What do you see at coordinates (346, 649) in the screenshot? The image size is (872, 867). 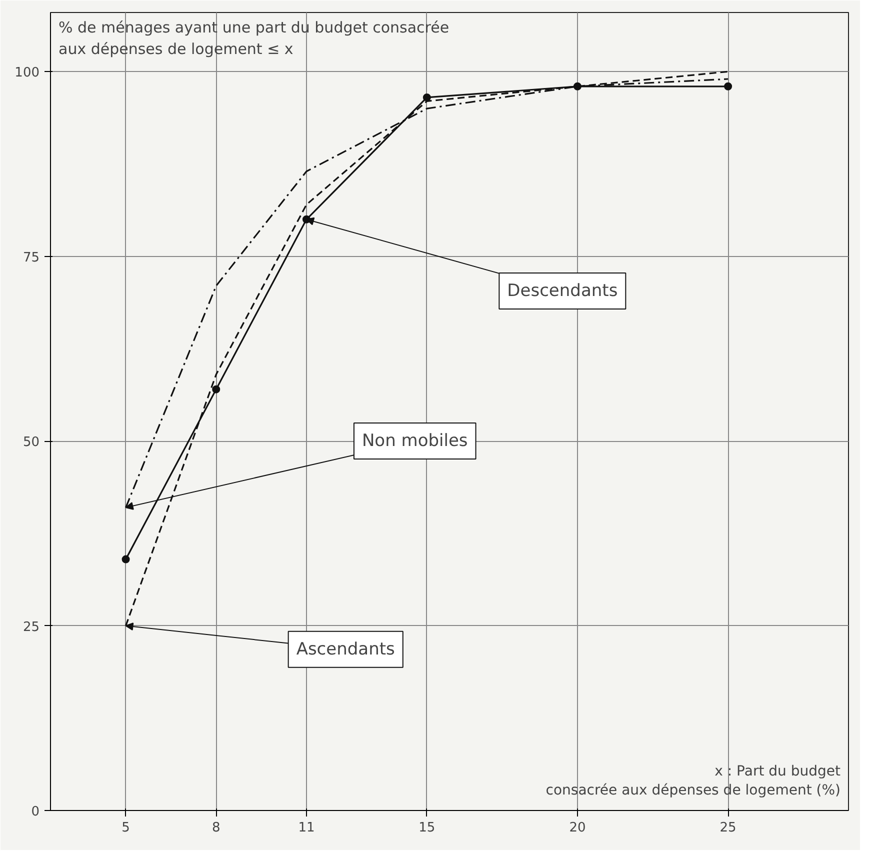 I see `text: Ascendants` at bounding box center [346, 649].